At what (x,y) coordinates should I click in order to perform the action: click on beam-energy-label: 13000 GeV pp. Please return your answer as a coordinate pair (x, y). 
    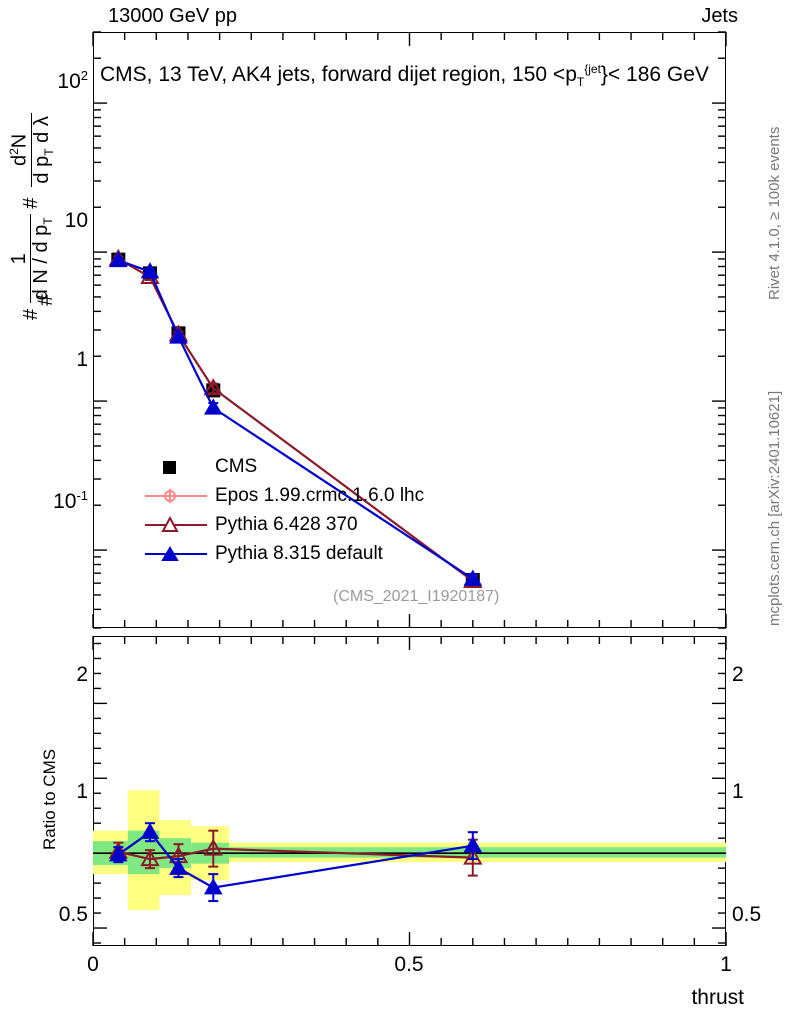
    Looking at the image, I should click on (172, 16).